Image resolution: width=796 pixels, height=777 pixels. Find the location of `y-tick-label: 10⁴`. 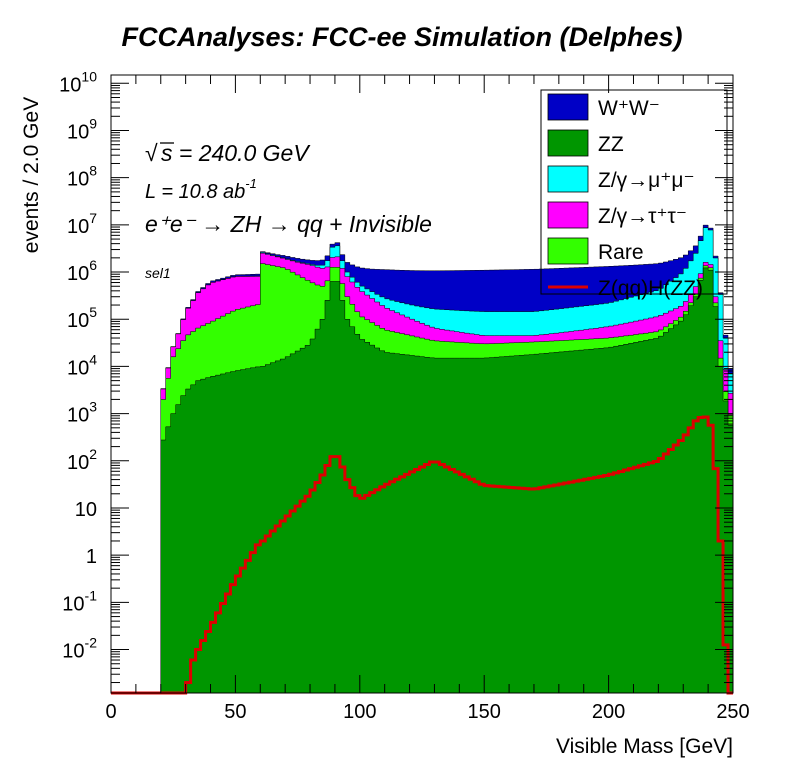

y-tick-label: 10⁴ is located at coordinates (82, 365).